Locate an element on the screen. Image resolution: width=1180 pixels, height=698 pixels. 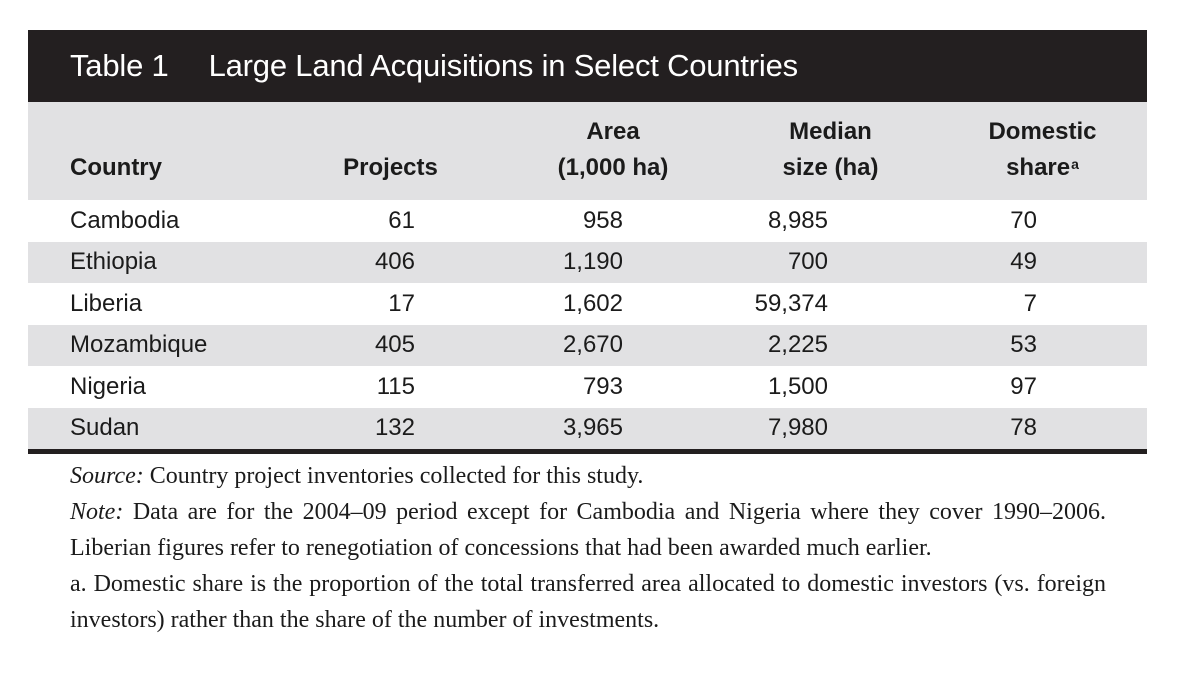
header-domestic-line1: Domestic is located at coordinates (1042, 131).